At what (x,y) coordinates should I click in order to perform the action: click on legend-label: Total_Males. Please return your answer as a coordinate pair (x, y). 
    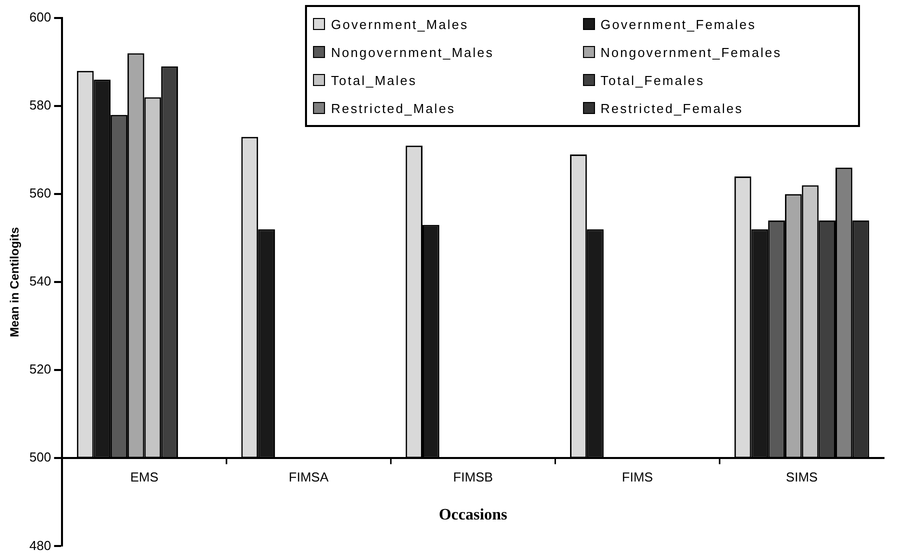
    Looking at the image, I should click on (374, 80).